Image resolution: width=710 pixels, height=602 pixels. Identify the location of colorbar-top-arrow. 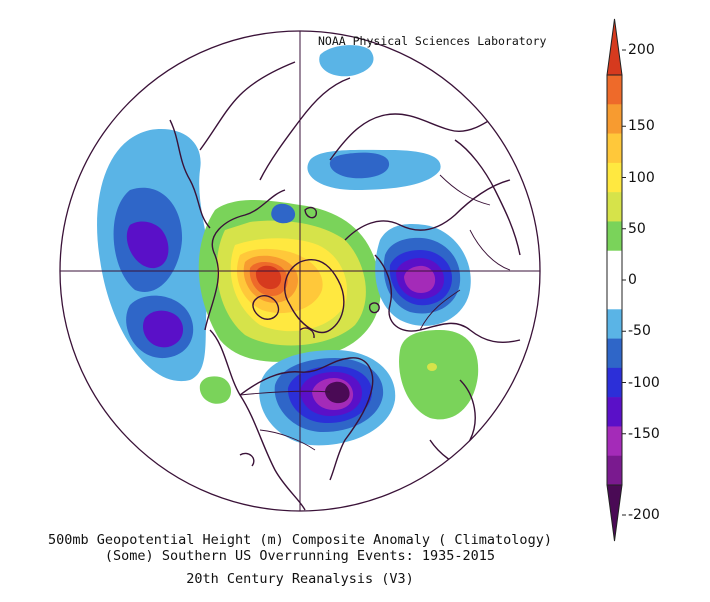
(614, 47).